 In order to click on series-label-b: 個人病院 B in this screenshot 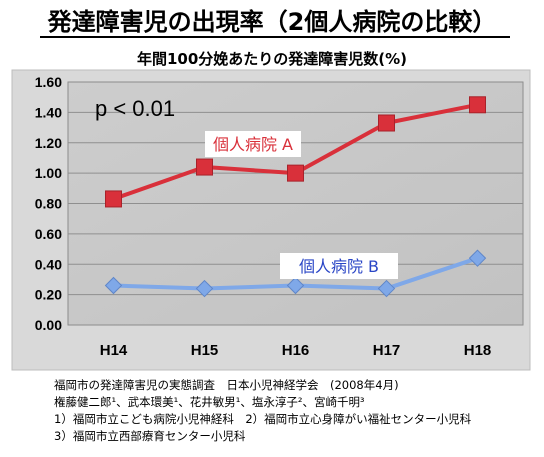, I will do `click(339, 266)`.